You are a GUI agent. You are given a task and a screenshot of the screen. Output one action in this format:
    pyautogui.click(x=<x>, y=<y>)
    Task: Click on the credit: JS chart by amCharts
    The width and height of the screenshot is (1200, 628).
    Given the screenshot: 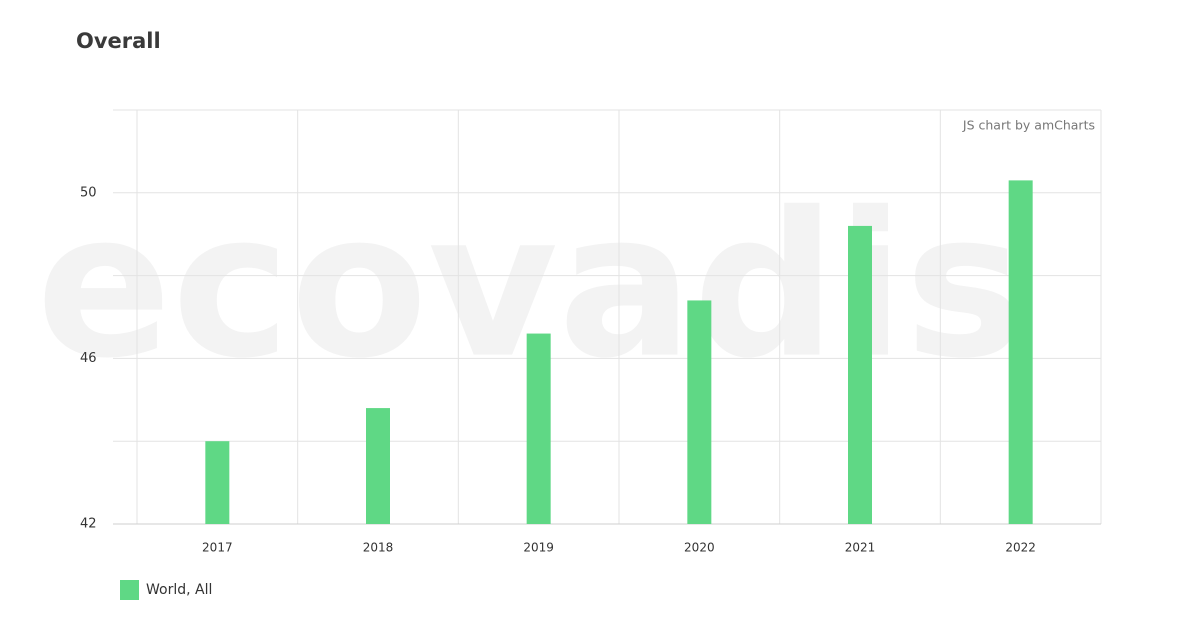 What is the action you would take?
    pyautogui.click(x=1028, y=125)
    